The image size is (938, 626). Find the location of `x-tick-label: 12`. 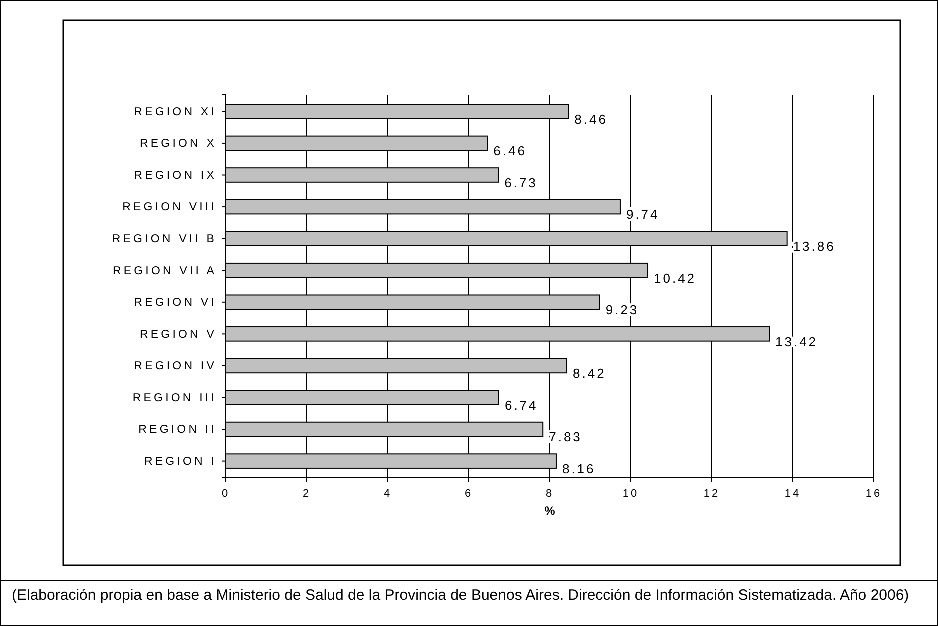

x-tick-label: 12 is located at coordinates (712, 494).